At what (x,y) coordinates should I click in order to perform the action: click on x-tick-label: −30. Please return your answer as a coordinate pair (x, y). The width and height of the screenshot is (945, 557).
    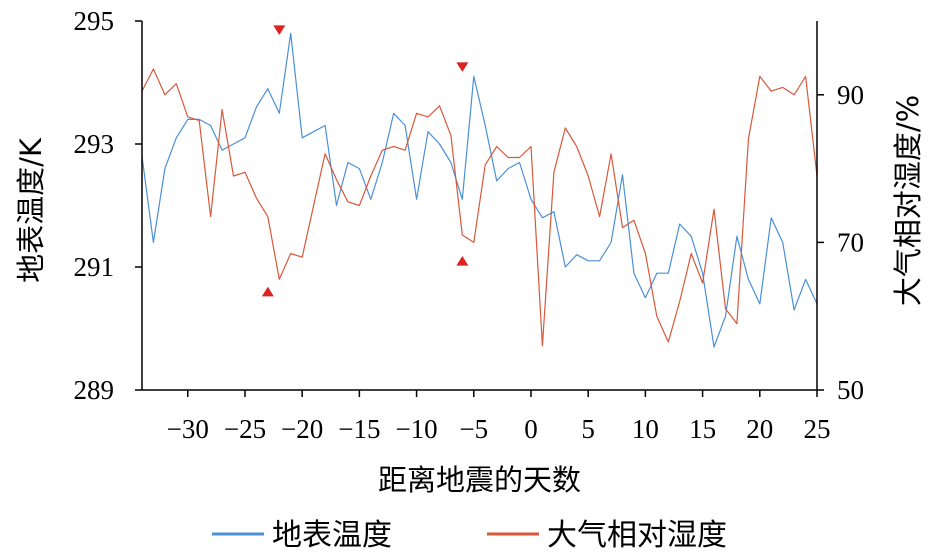
    Looking at the image, I should click on (188, 429).